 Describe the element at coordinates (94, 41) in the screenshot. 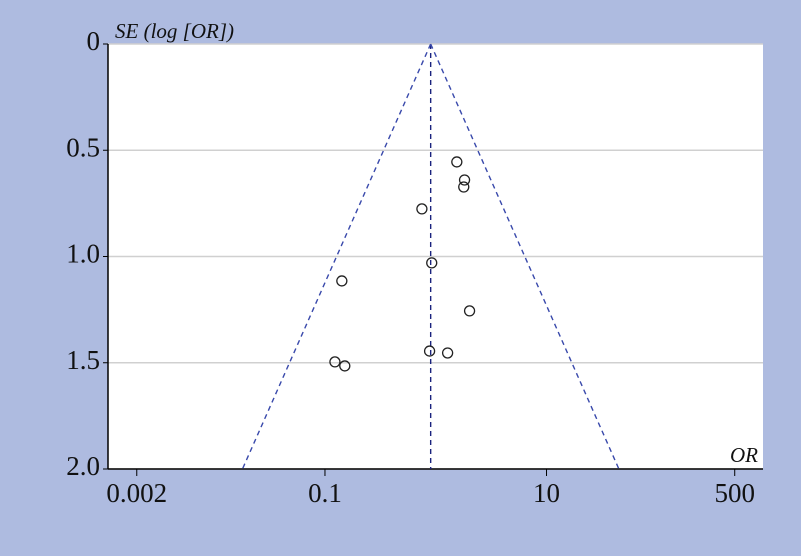

I see `y-tick-label: 0` at that location.